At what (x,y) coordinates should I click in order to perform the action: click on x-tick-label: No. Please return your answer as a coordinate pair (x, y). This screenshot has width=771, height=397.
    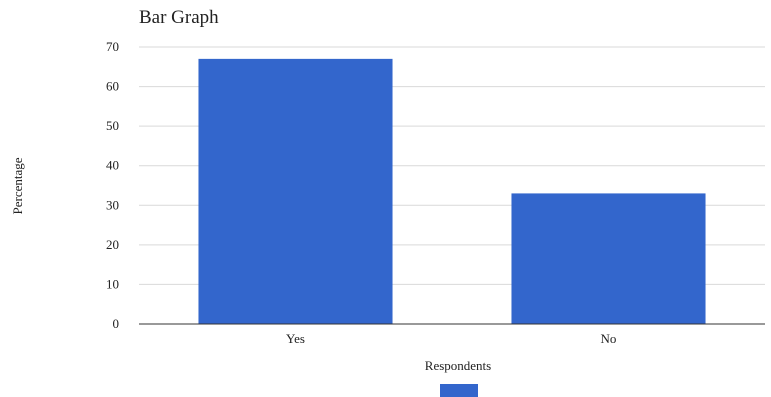
    Looking at the image, I should click on (609, 338).